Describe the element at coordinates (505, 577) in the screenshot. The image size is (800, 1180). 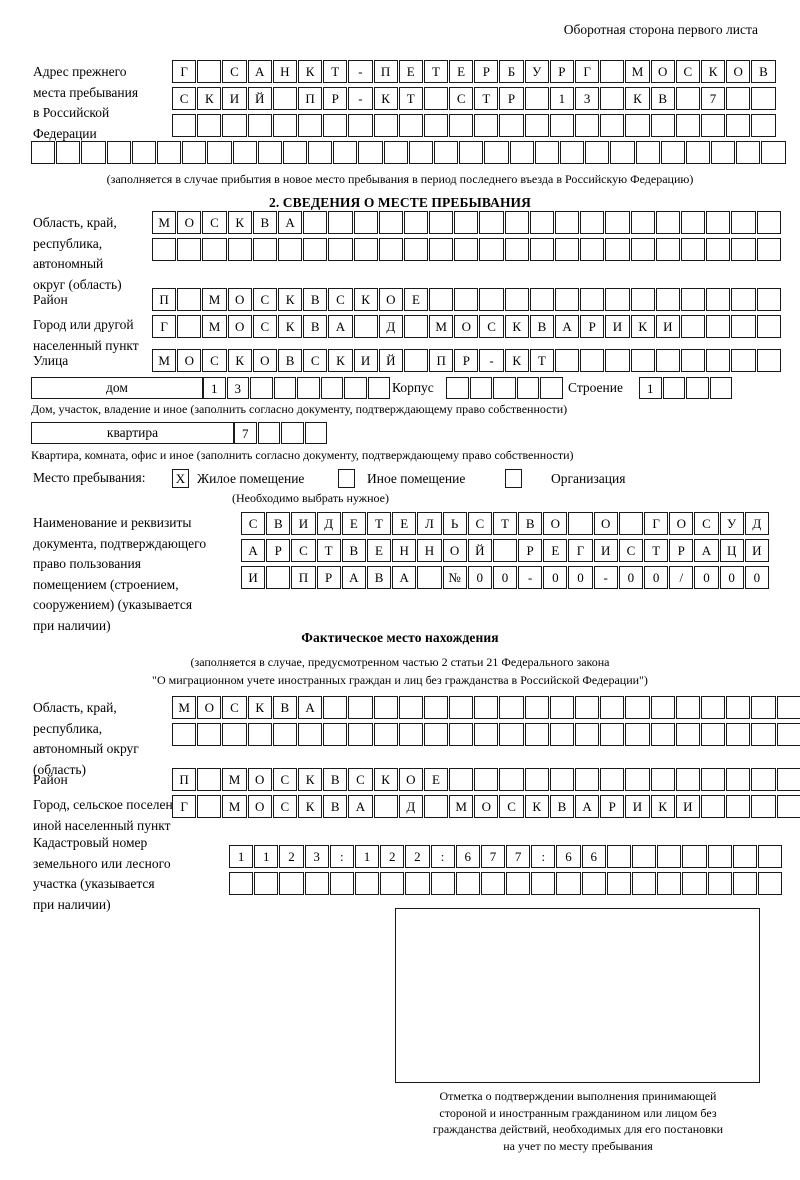
I see `char-cell: 0` at that location.